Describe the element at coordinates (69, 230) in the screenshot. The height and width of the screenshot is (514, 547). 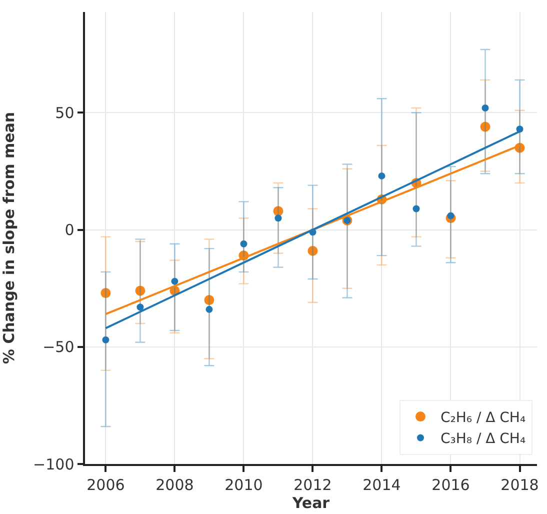
I see `y-tick-label: 0` at that location.